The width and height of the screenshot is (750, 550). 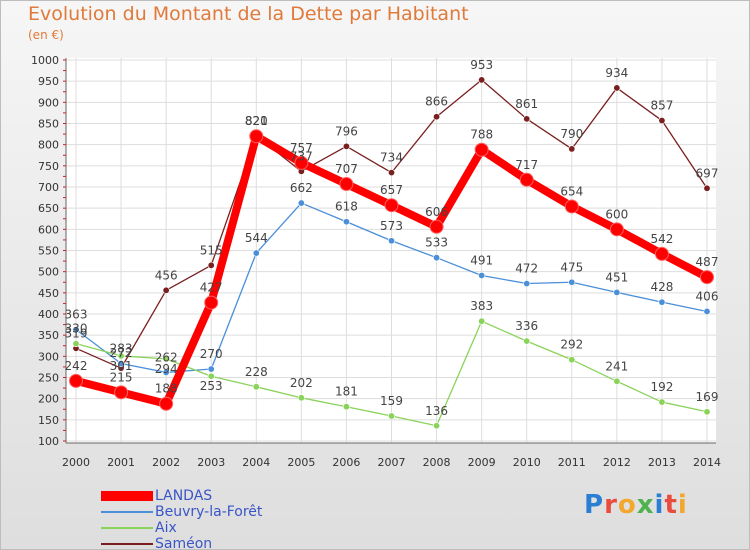 What do you see at coordinates (166, 528) in the screenshot?
I see `legend-label: Aix` at bounding box center [166, 528].